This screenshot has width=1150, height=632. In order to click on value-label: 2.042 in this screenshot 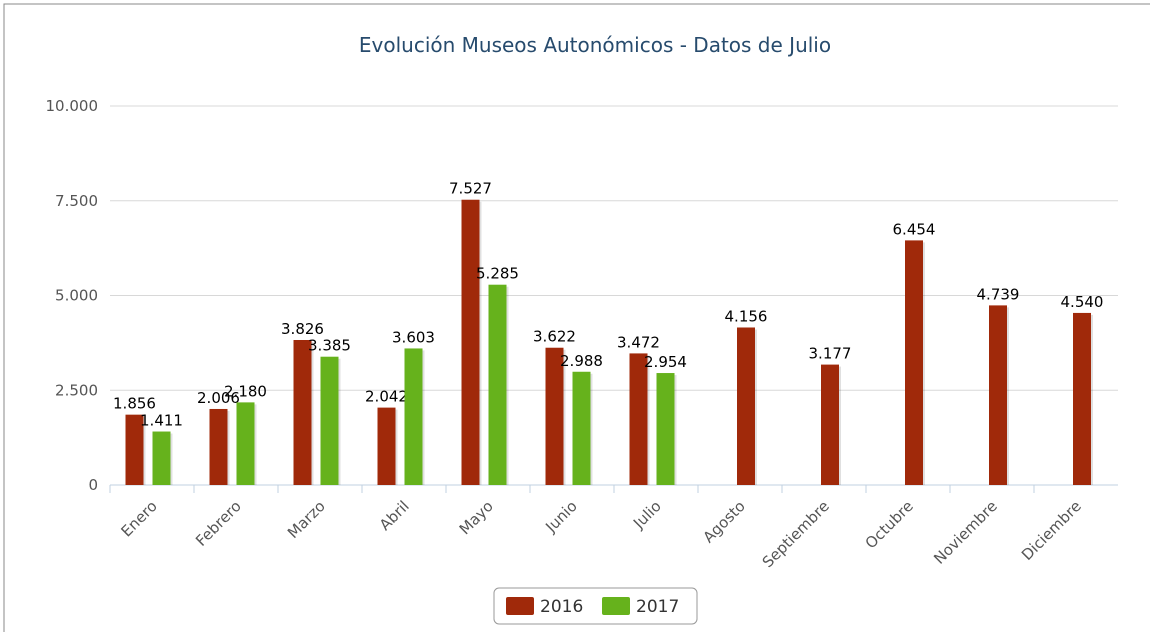, I will do `click(386, 397)`.